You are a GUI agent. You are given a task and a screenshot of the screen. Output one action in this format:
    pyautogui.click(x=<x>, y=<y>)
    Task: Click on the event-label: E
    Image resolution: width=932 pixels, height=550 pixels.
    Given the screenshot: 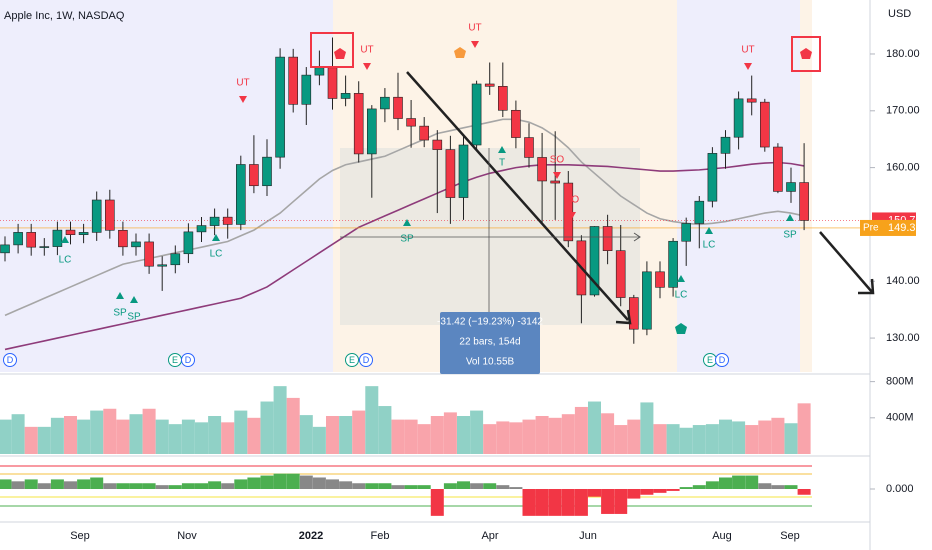 What is the action you would take?
    pyautogui.click(x=175, y=360)
    